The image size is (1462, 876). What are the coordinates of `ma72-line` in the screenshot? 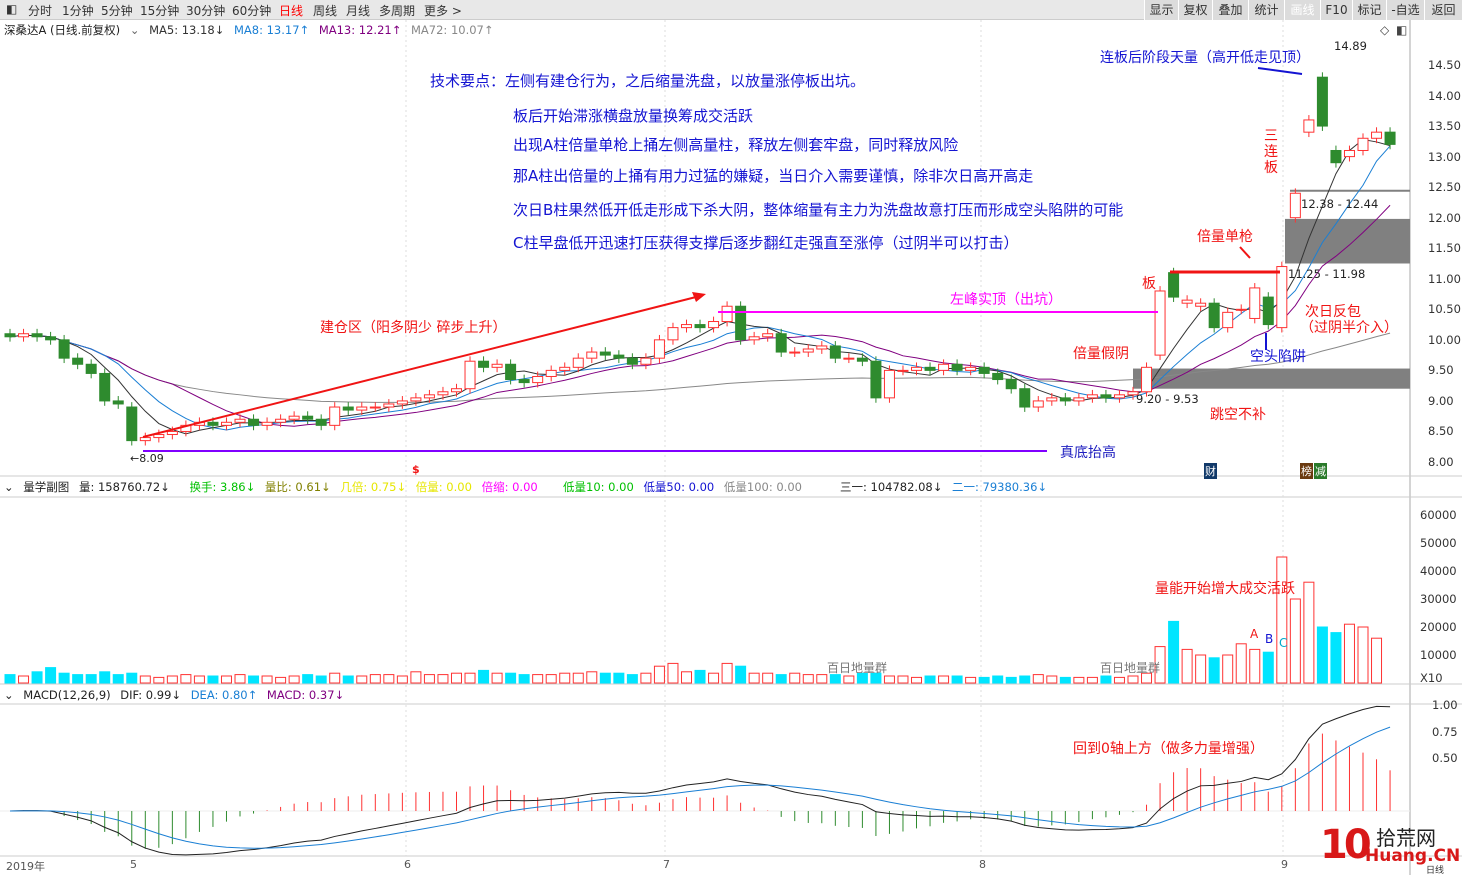 It's located at (700, 367).